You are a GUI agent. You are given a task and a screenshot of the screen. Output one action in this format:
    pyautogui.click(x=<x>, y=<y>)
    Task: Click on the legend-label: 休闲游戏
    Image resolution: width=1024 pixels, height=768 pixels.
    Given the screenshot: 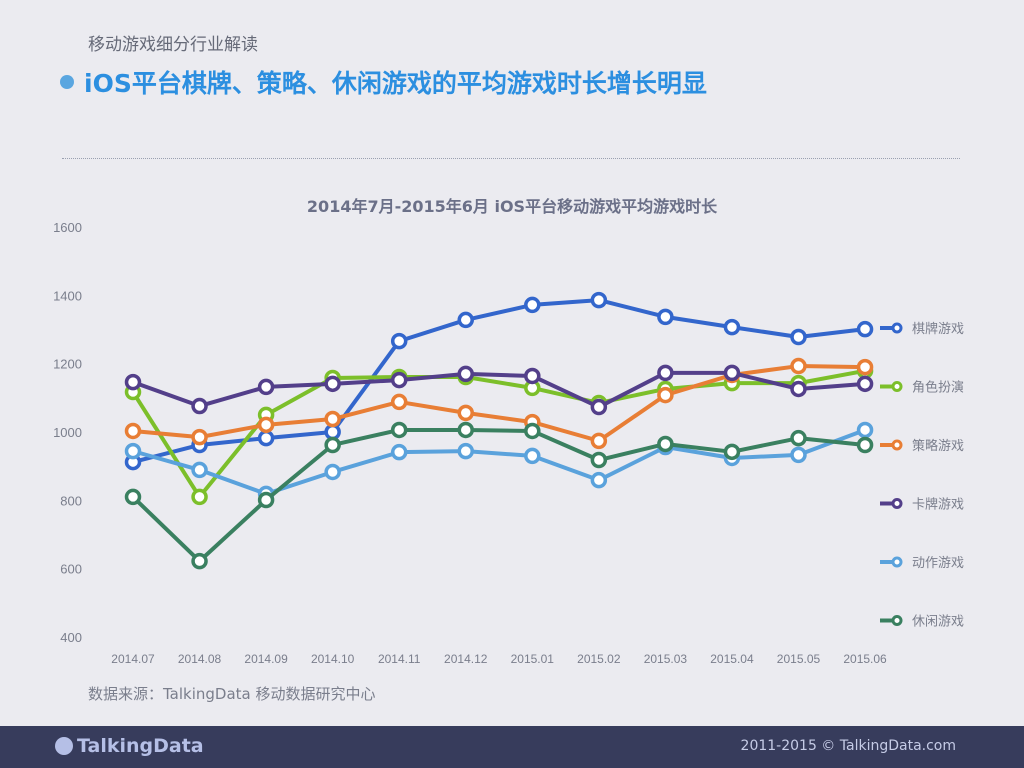 What is the action you would take?
    pyautogui.click(x=938, y=622)
    